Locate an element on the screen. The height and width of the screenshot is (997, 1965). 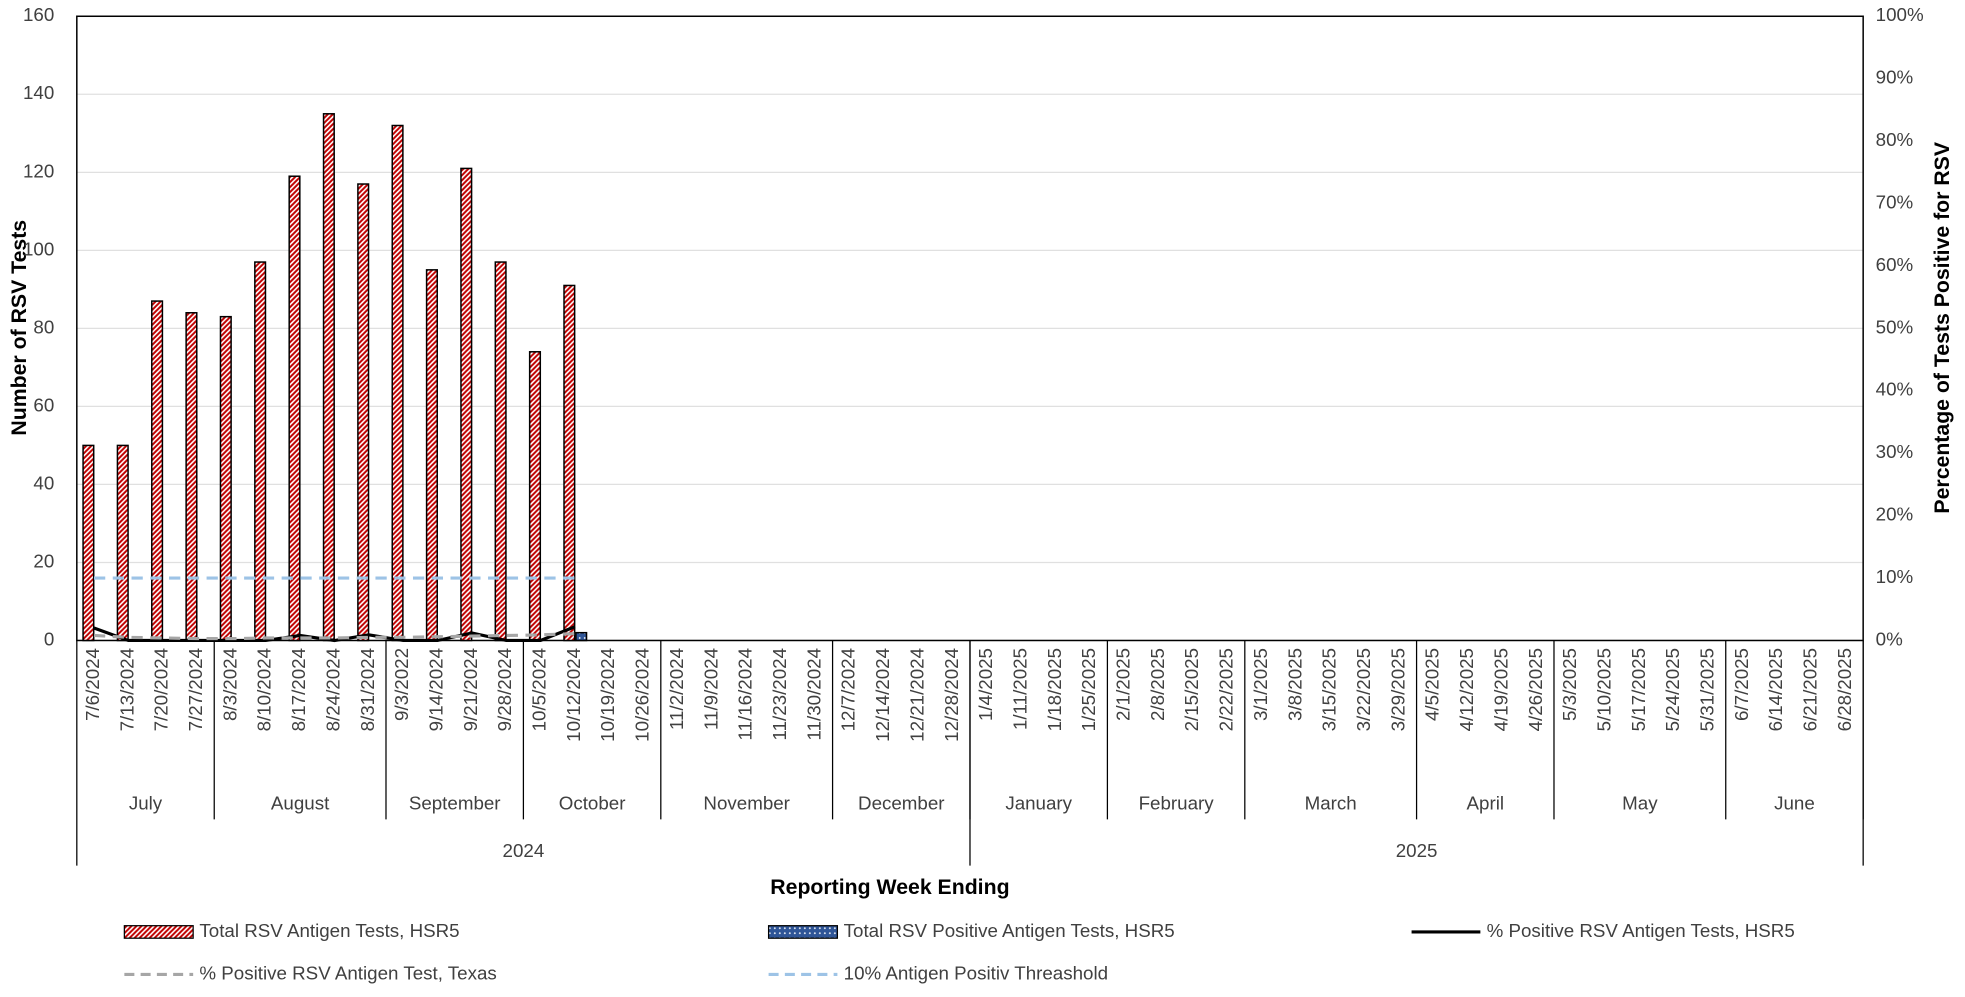
month-label: July is located at coordinates (146, 802).